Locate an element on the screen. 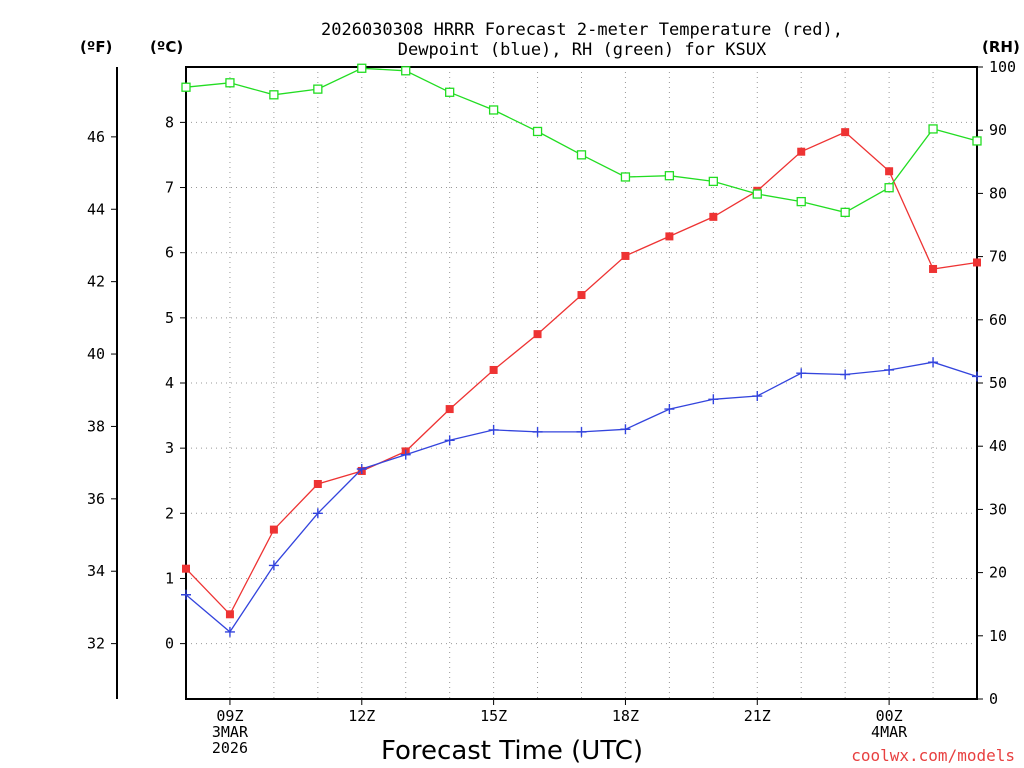  rh-tick-label: 60 is located at coordinates (998, 320).